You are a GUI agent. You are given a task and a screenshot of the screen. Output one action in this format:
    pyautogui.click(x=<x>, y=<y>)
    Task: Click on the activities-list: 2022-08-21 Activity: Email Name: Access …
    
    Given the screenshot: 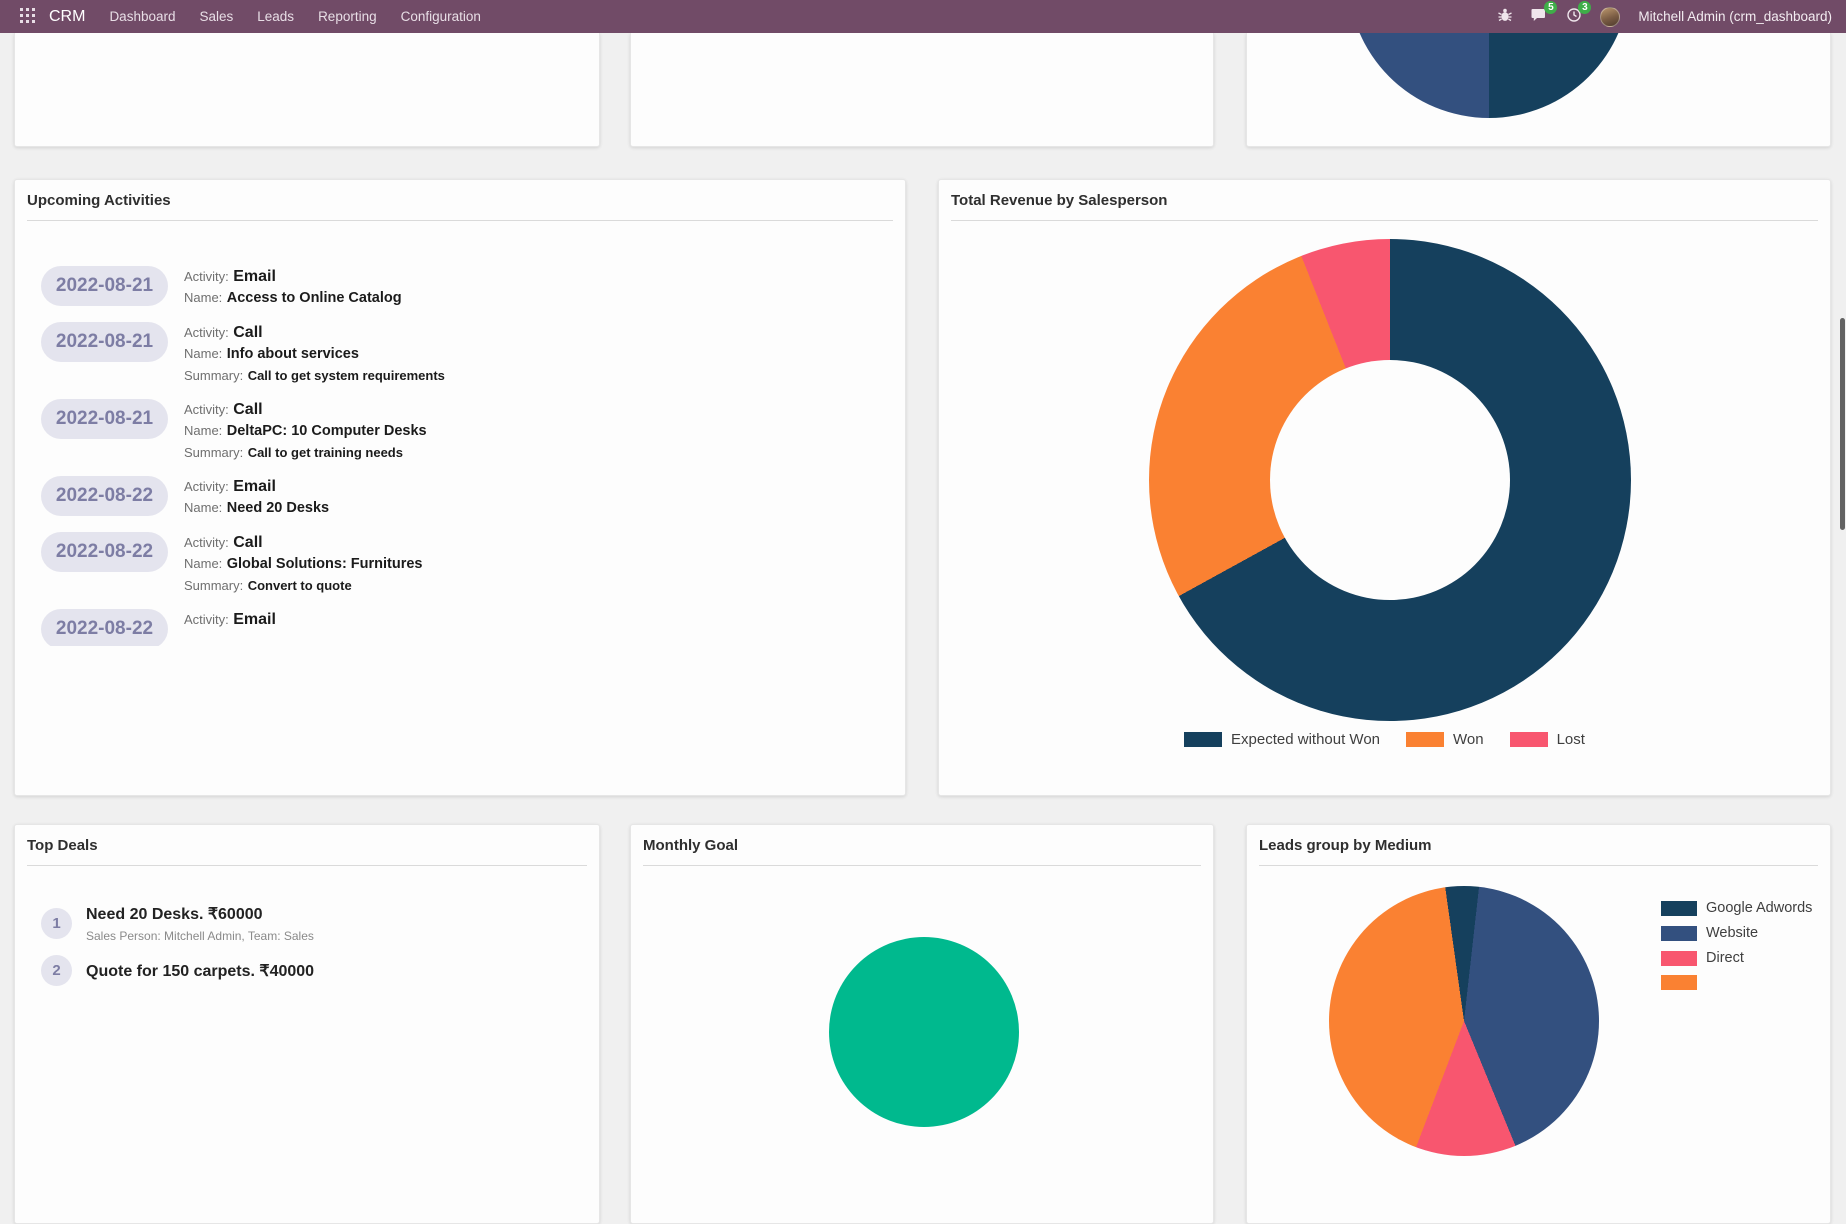 What is the action you would take?
    pyautogui.click(x=465, y=456)
    